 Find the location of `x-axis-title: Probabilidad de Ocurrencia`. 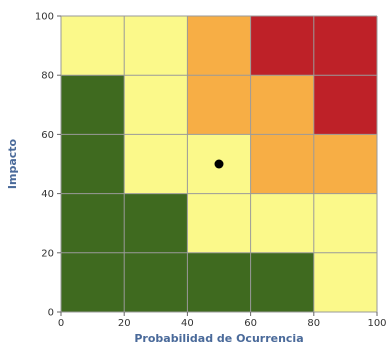

x-axis-title: Probabilidad de Ocurrencia is located at coordinates (218, 338).